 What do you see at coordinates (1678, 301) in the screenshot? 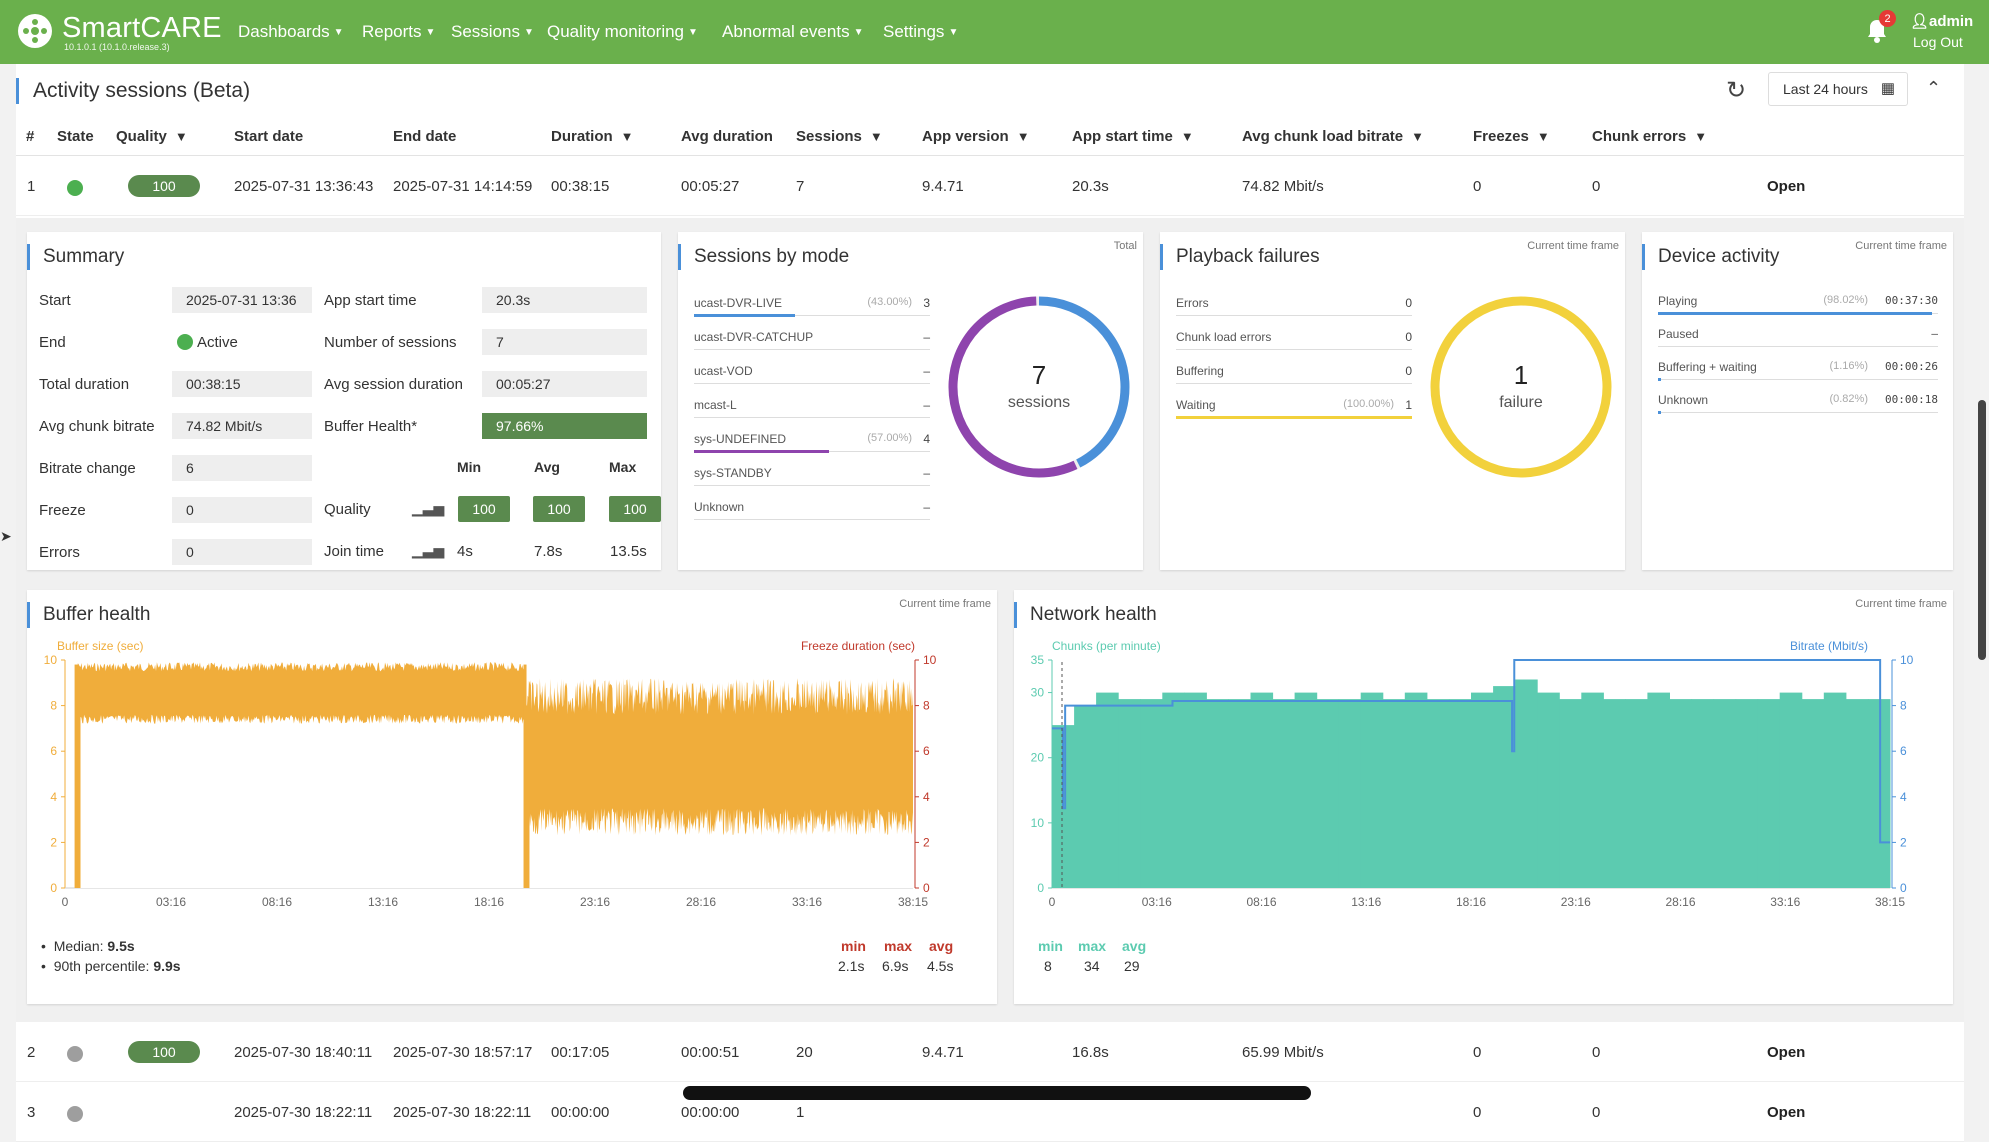
I see `list-item-label: Playing` at bounding box center [1678, 301].